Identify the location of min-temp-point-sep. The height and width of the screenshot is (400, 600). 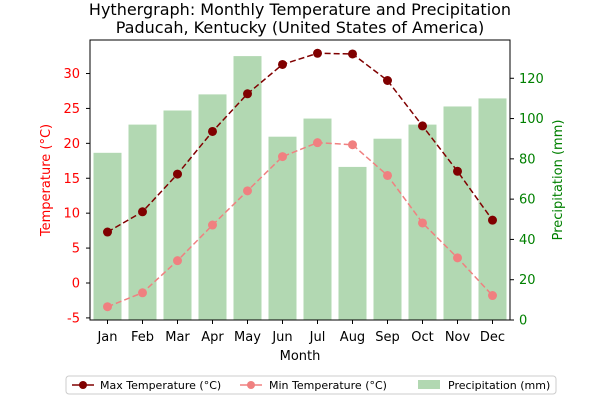
(387, 175).